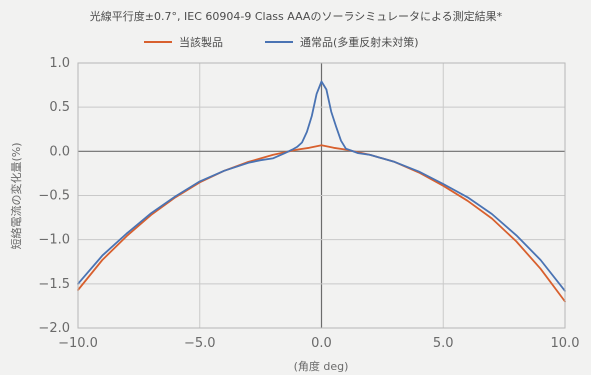  Describe the element at coordinates (201, 42) in the screenshot. I see `legend-label-product: 当該製品` at that location.